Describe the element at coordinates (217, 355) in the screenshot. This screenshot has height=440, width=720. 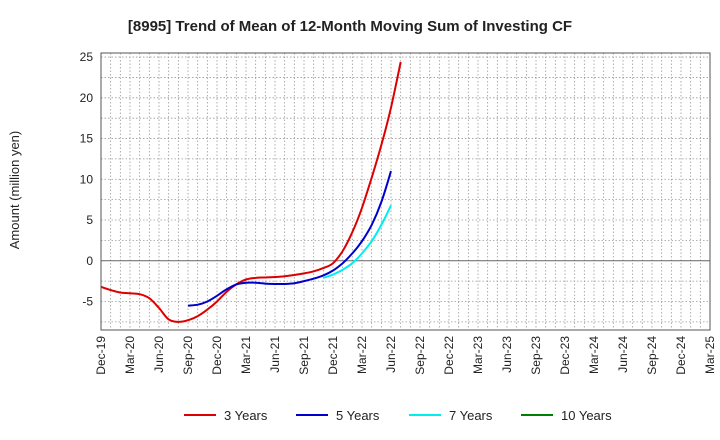
I see `x-tick-label: Dec-20` at that location.